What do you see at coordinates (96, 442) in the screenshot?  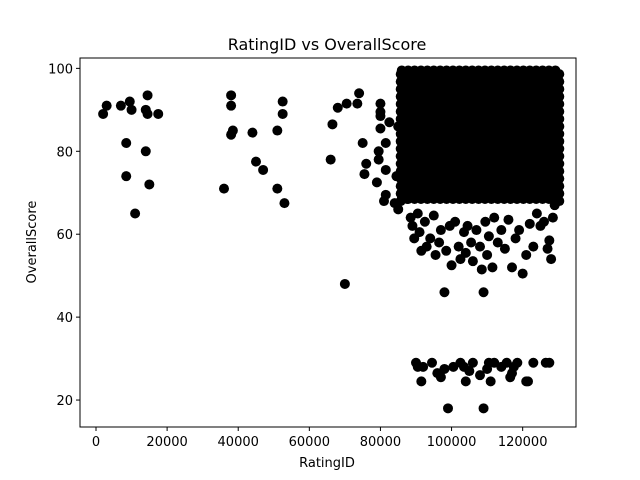 I see `x-tick-label: 0` at bounding box center [96, 442].